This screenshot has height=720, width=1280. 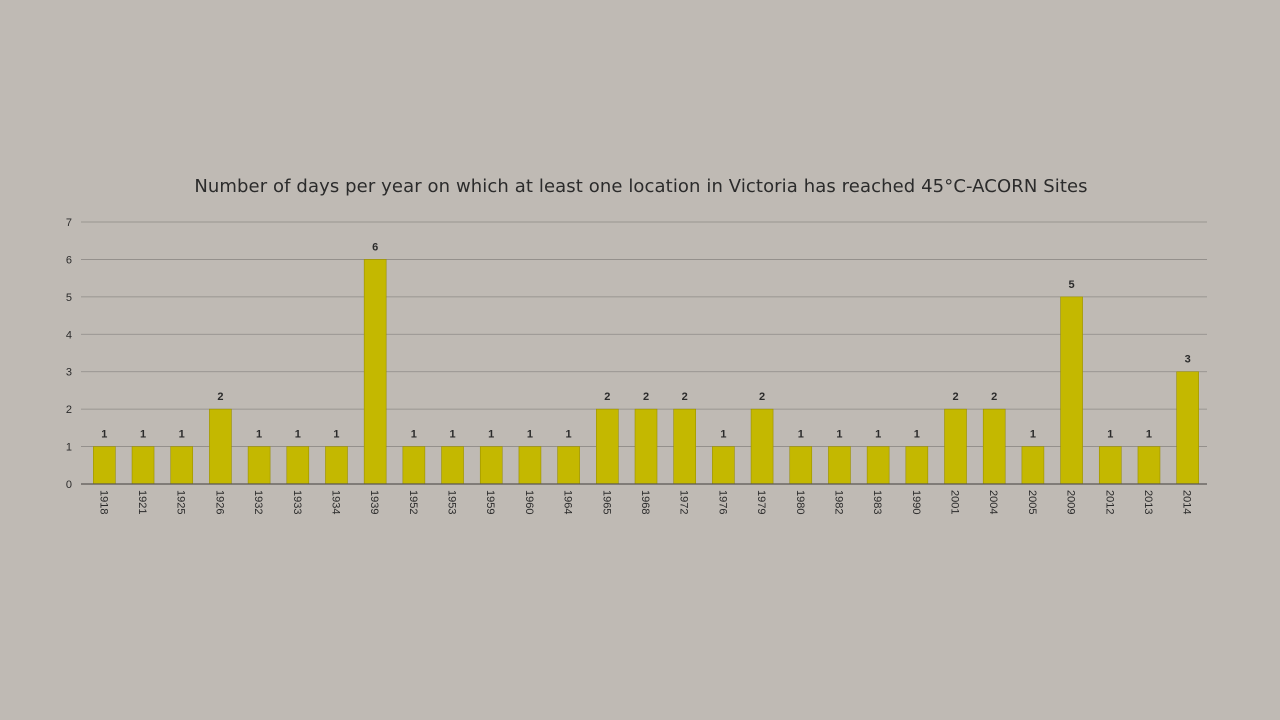 What do you see at coordinates (1187, 502) in the screenshot?
I see `x-tick-label: 2014` at bounding box center [1187, 502].